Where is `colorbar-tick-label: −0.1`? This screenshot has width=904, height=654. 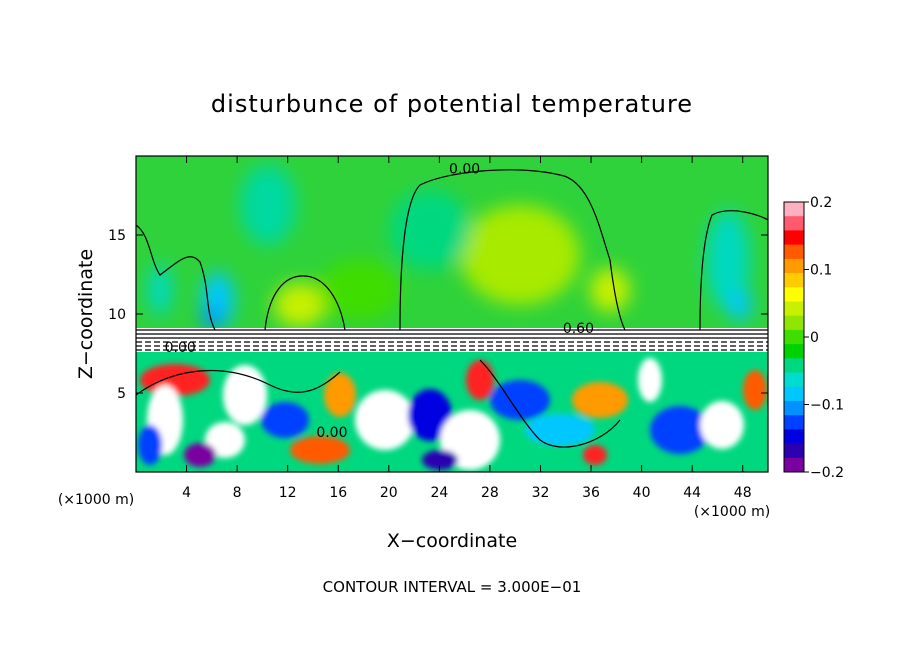
colorbar-tick-label: −0.1 is located at coordinates (827, 406).